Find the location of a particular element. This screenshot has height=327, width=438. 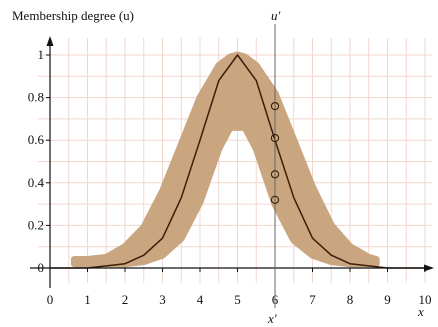

x-tick-label: 7 is located at coordinates (312, 299).